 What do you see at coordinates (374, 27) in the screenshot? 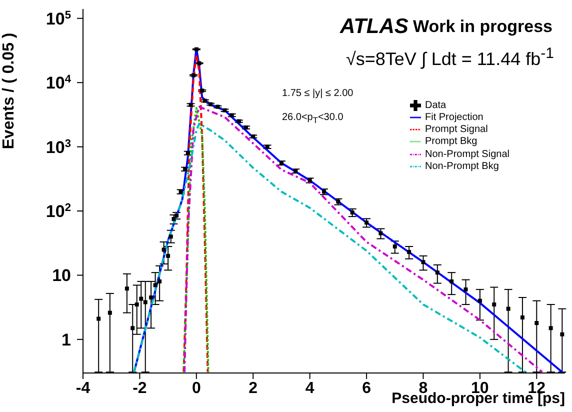
I see `annotation: ATLAS` at bounding box center [374, 27].